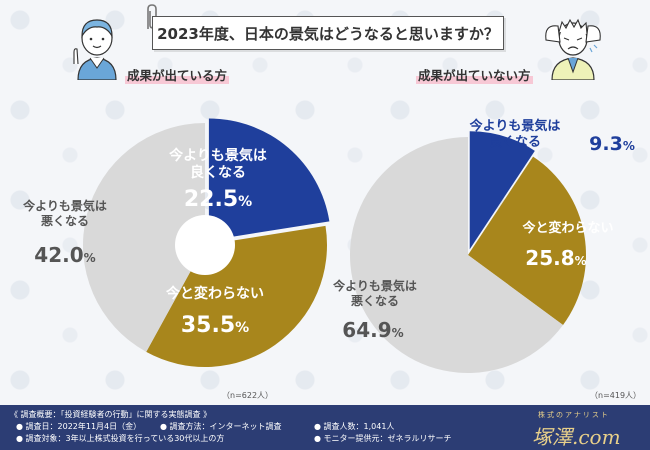 This screenshot has width=650, height=450. I want to click on worried-person-icon, so click(573, 49).